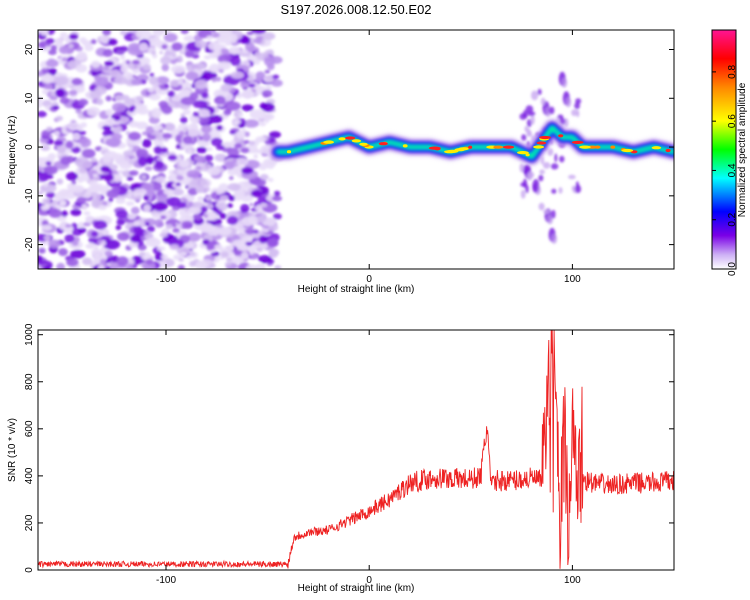 This screenshot has width=750, height=600. What do you see at coordinates (732, 219) in the screenshot?
I see `colorbar-tick-label: 0.2` at bounding box center [732, 219].